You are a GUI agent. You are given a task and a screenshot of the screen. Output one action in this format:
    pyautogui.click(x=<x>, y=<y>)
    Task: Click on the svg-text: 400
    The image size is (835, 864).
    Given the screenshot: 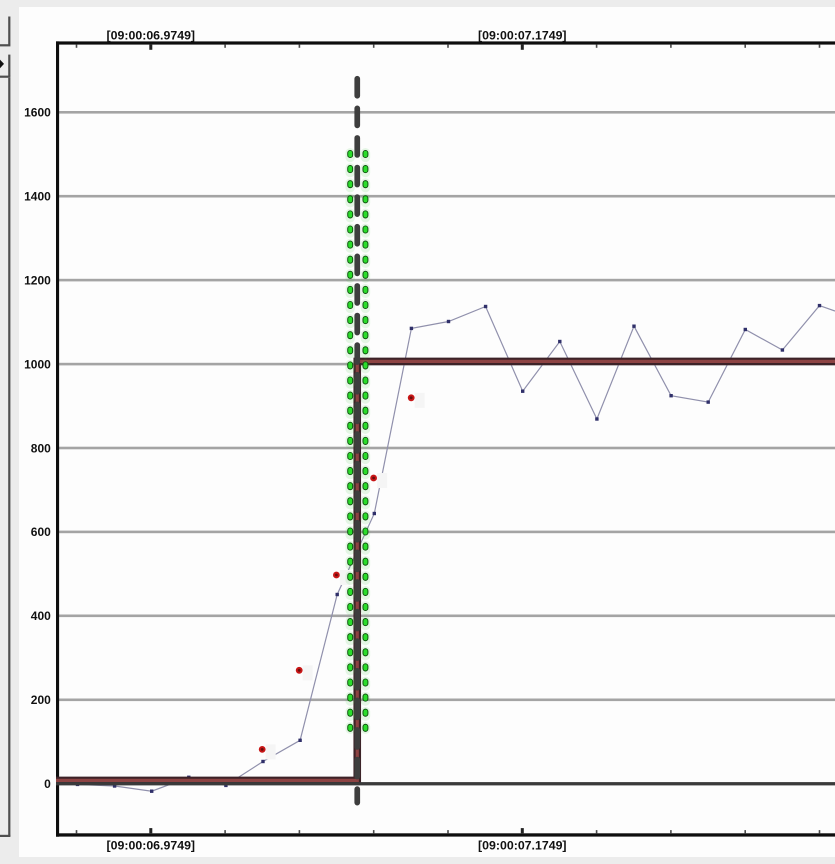 What is the action you would take?
    pyautogui.click(x=41, y=616)
    